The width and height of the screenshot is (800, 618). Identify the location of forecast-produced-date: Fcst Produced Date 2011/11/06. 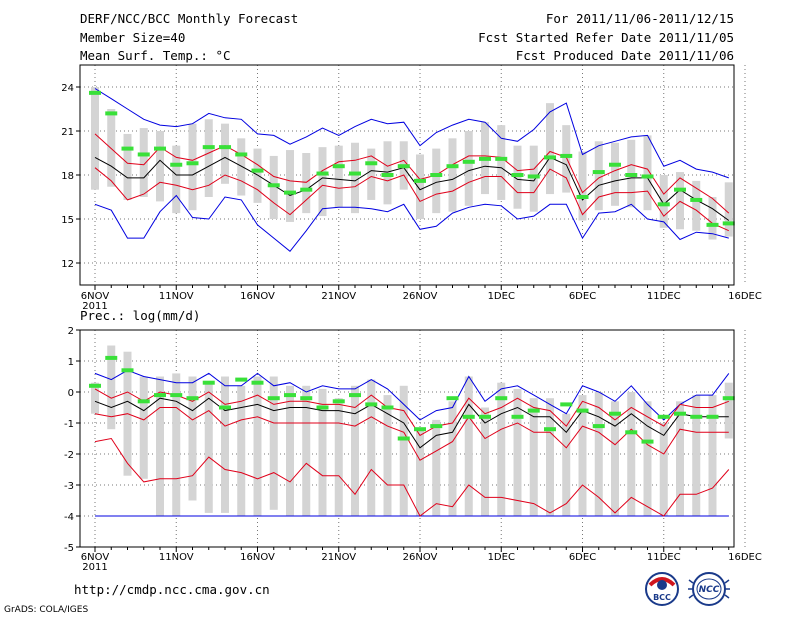
(624, 55).